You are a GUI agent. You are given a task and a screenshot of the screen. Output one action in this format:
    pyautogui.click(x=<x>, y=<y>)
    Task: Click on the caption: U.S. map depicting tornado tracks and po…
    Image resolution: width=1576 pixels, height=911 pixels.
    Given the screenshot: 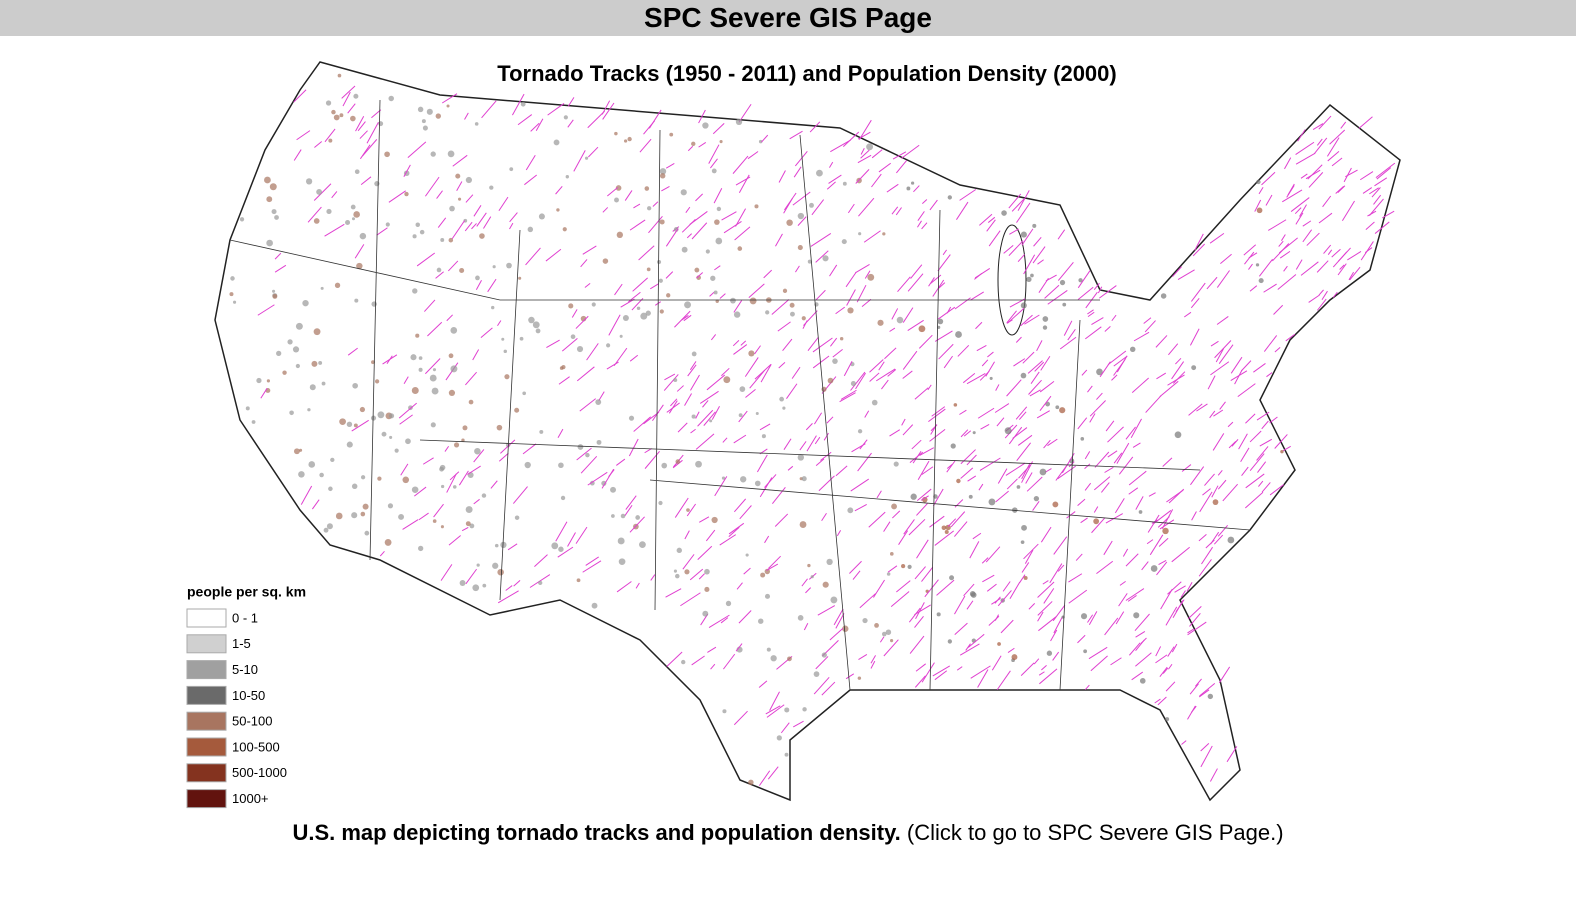 What is the action you would take?
    pyautogui.click(x=788, y=833)
    